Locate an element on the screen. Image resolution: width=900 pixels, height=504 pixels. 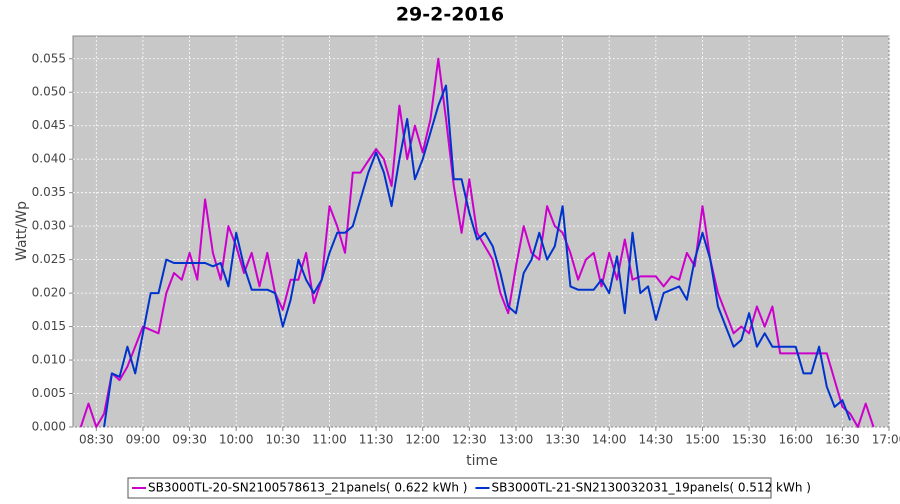
x-tick-label: 09:30 is located at coordinates (189, 440).